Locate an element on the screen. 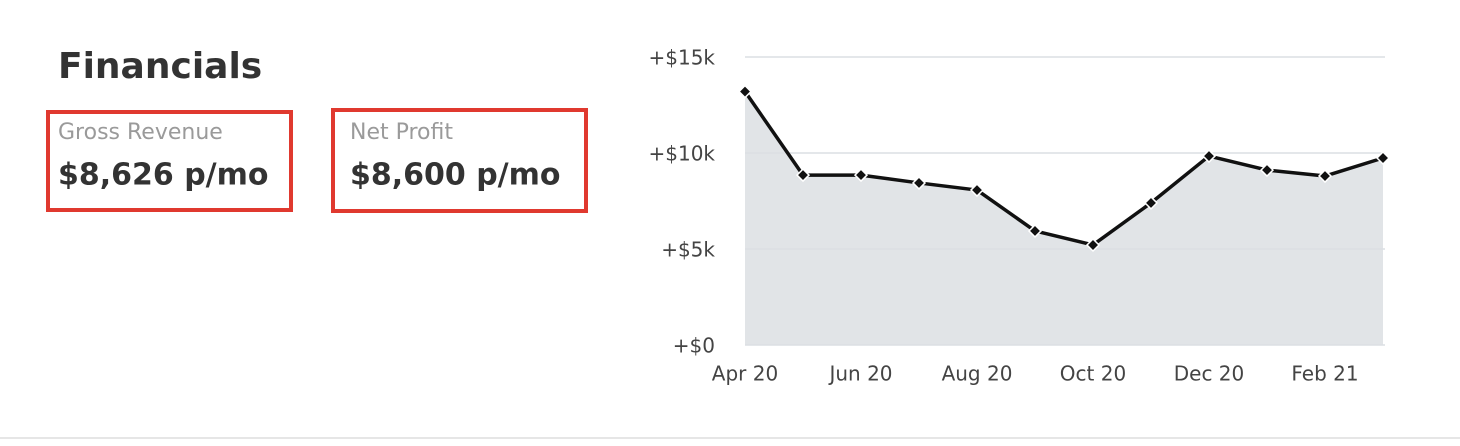  x-tick-label: Oct 20 is located at coordinates (1093, 374).